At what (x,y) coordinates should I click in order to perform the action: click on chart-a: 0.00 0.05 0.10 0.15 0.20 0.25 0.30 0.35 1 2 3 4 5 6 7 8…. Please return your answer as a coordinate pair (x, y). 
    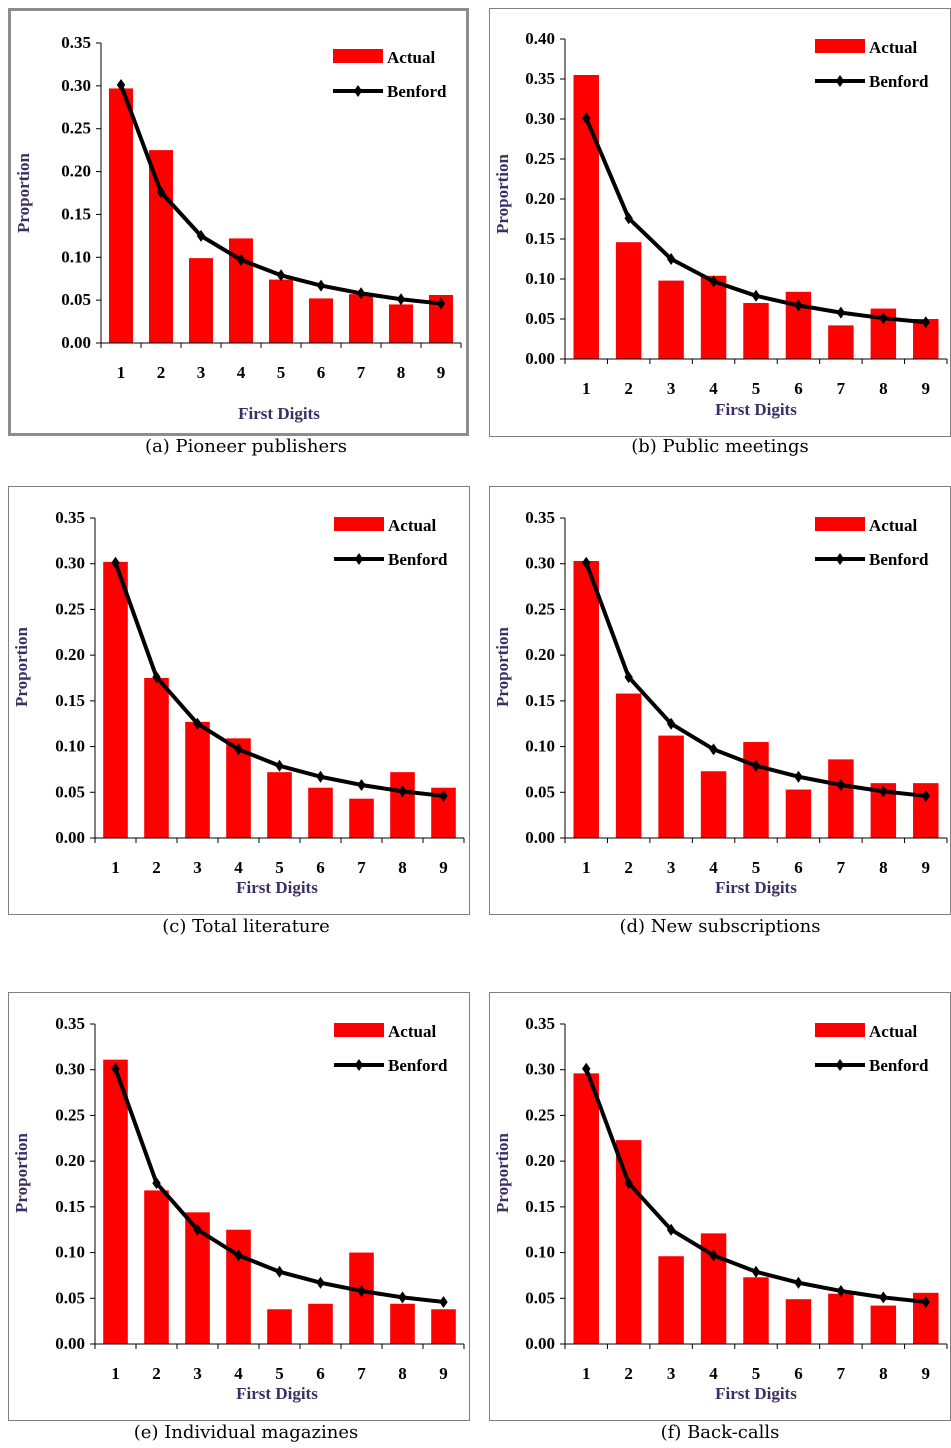
    Looking at the image, I should click on (238, 228).